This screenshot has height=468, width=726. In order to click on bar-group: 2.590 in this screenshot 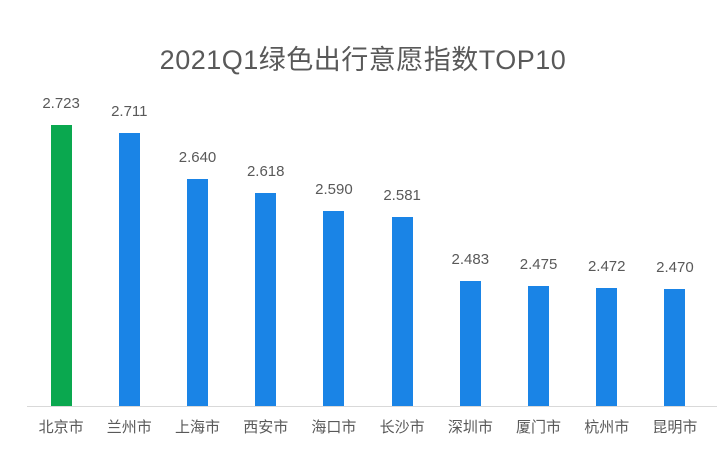, I will do `click(334, 293)`.